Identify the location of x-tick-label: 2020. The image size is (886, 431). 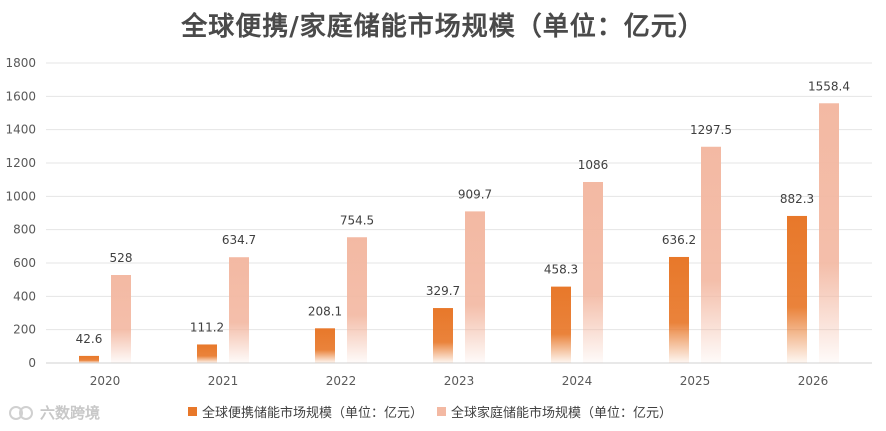
(105, 381).